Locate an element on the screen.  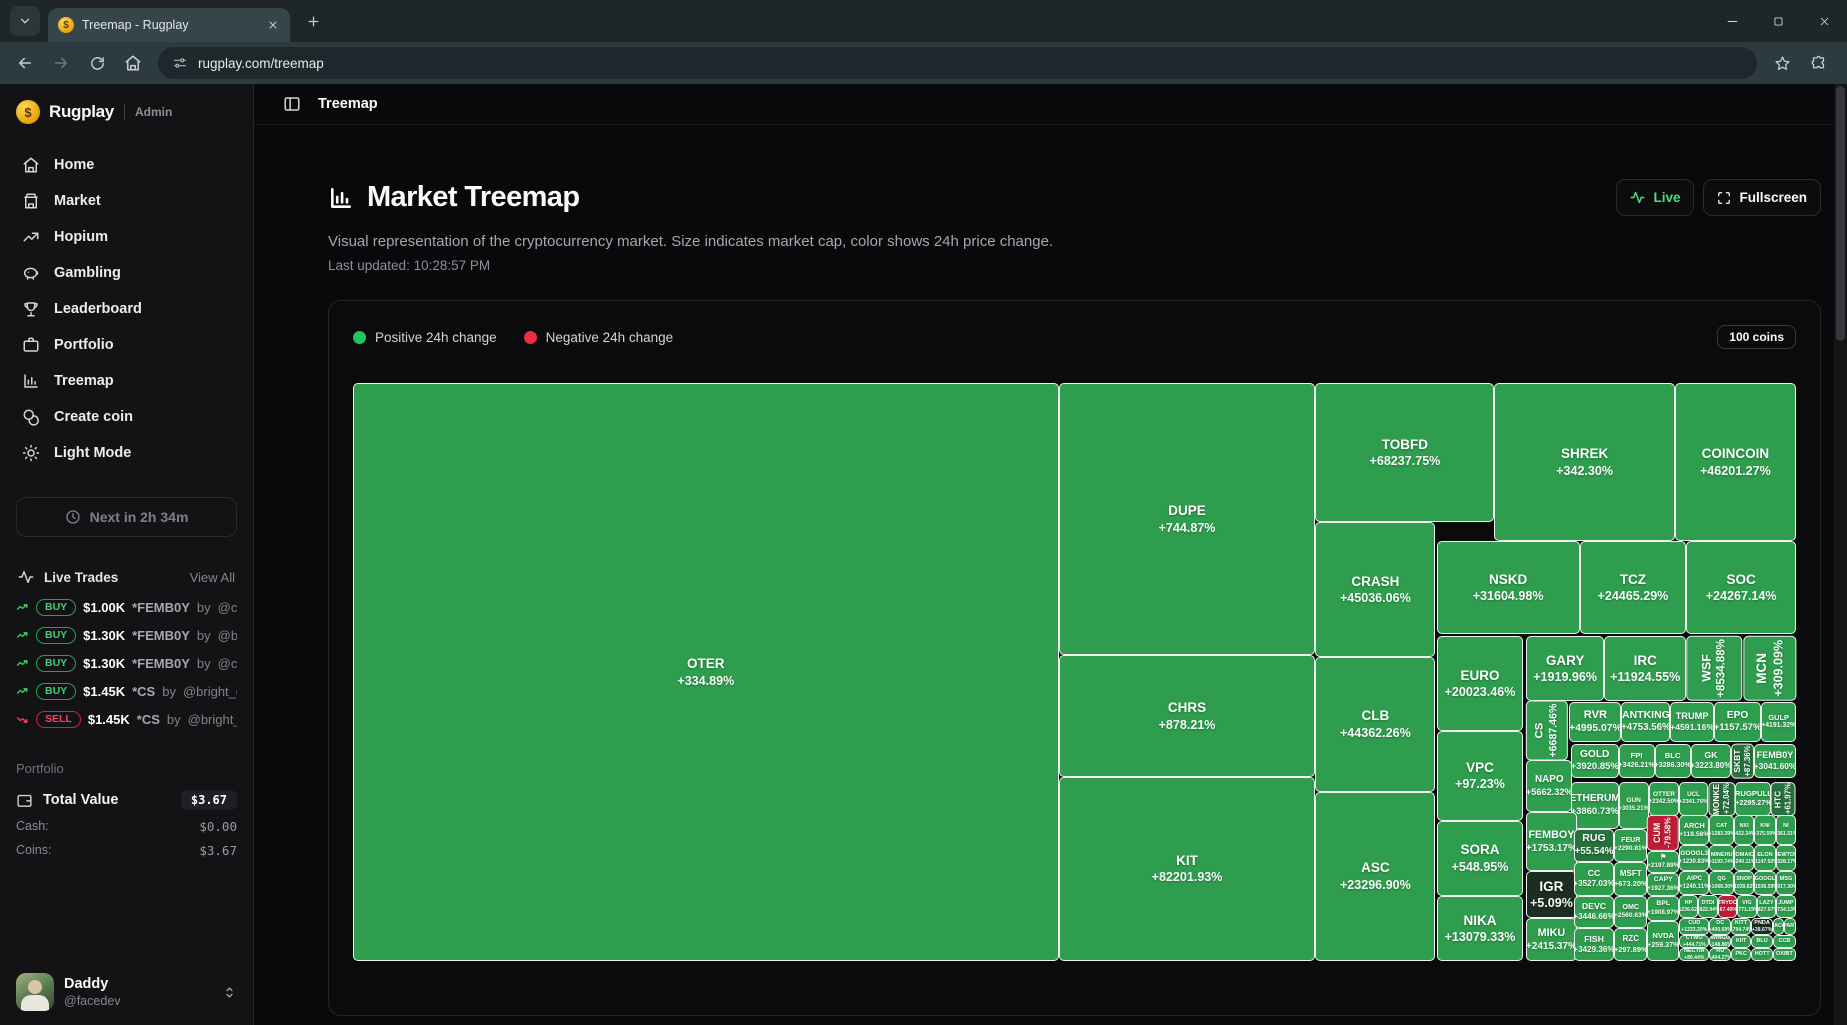
treemap-cell-NECTIA: NECTIA +80.44% is located at coordinates (1694, 954).